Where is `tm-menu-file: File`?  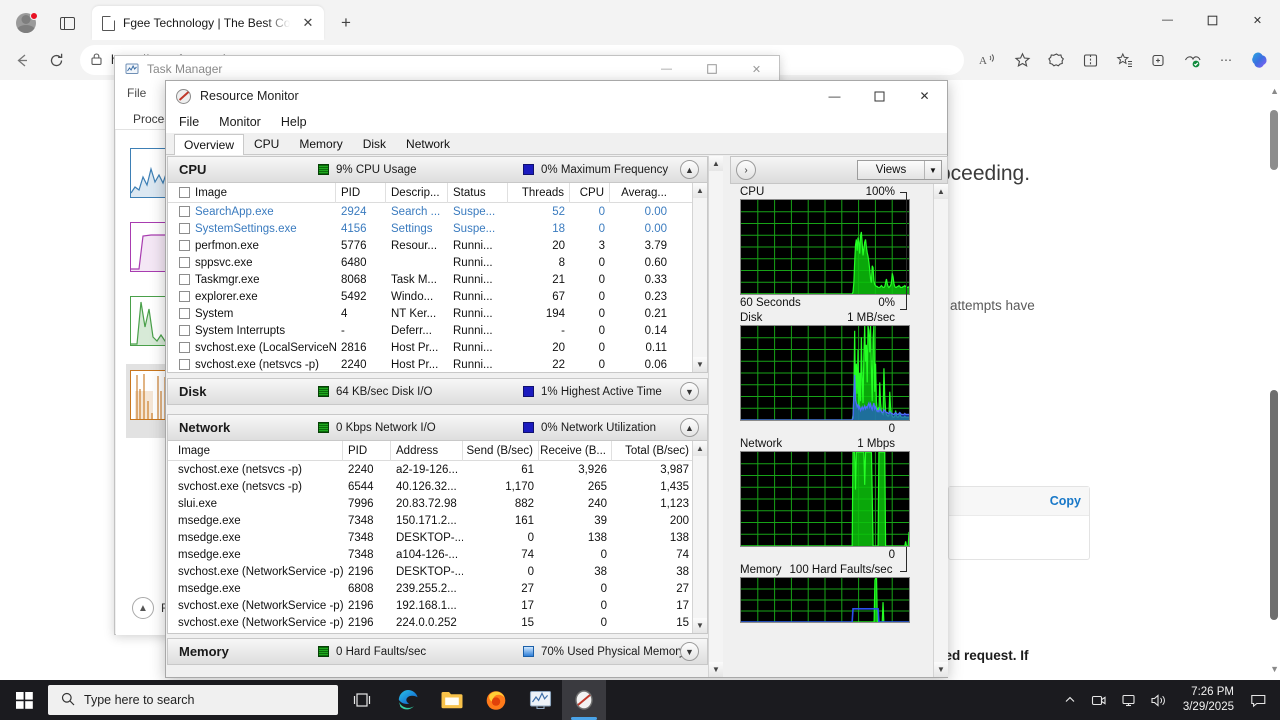
tm-menu-file: File is located at coordinates (137, 93).